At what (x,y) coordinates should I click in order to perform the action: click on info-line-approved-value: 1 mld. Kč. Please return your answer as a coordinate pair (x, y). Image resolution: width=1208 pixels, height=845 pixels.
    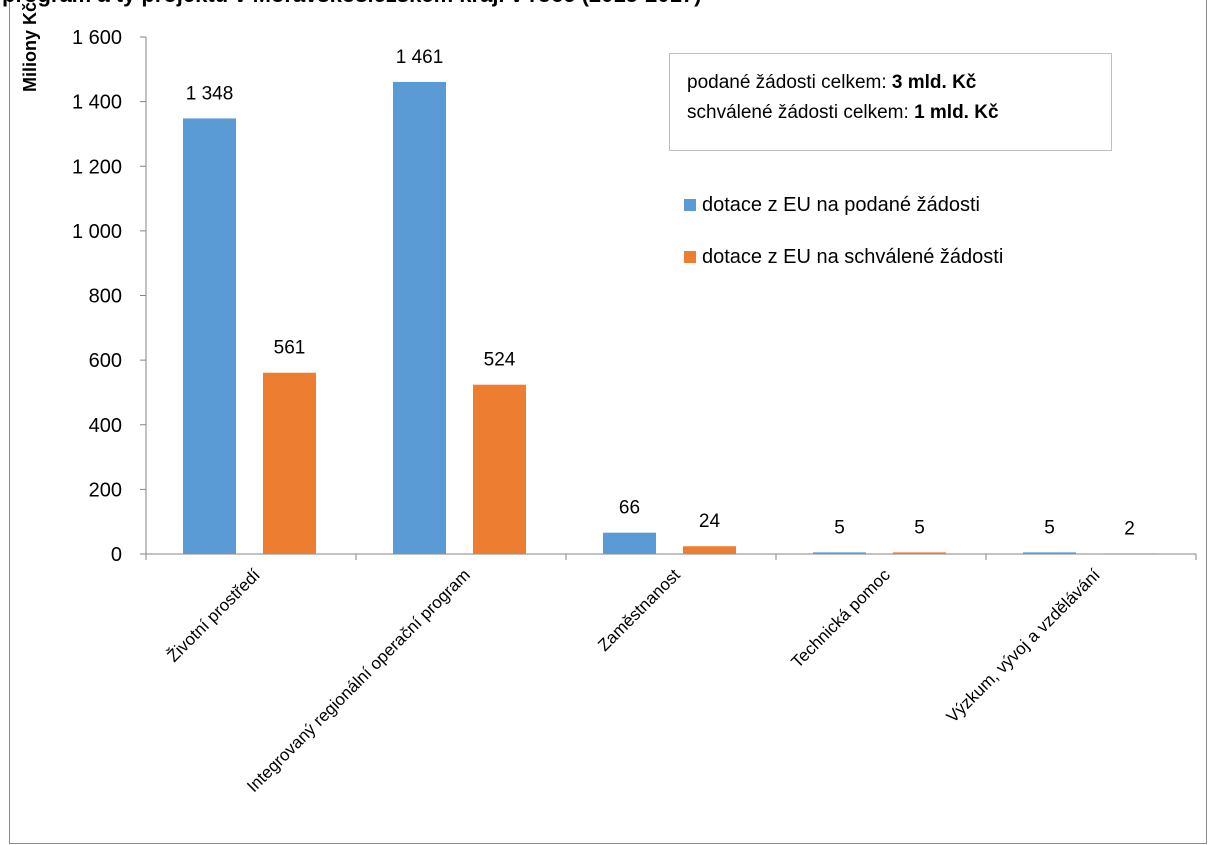
    Looking at the image, I should click on (956, 112).